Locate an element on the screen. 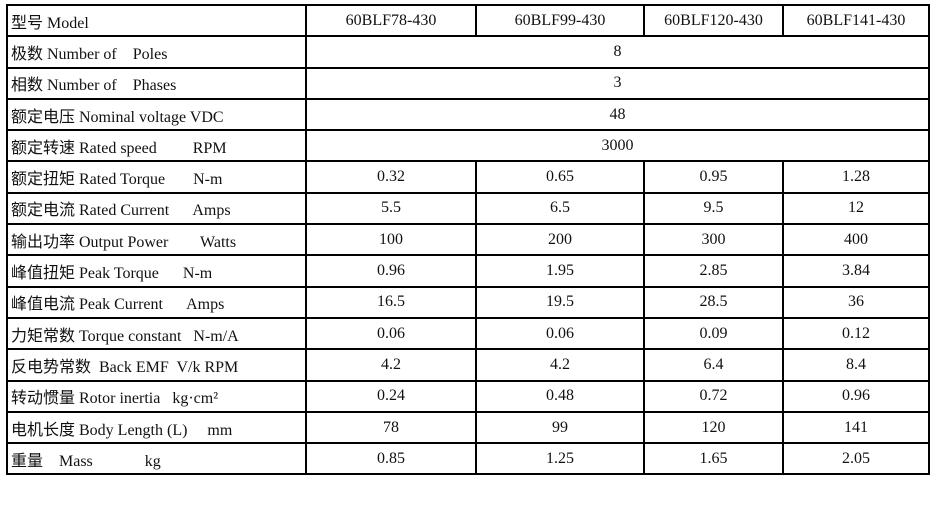 This screenshot has height=512, width=939. table-row: 重量 Mass kg 0.85 1.25 1.65 2.05 is located at coordinates (468, 459).